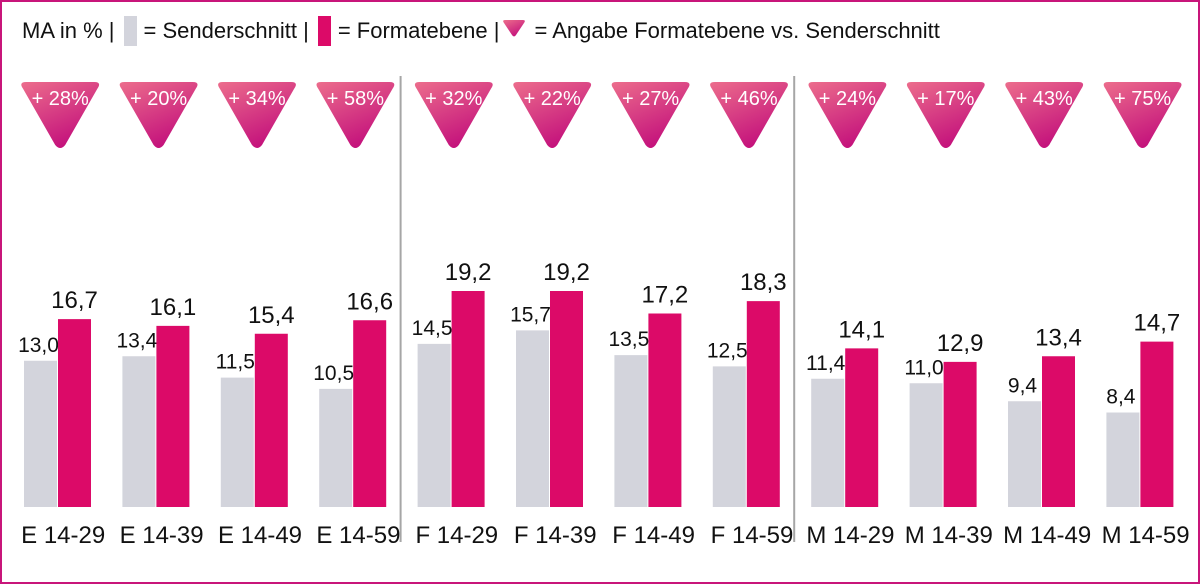 The image size is (1200, 584). What do you see at coordinates (1058, 337) in the screenshot?
I see `value-label-formatebene: 13,4` at bounding box center [1058, 337].